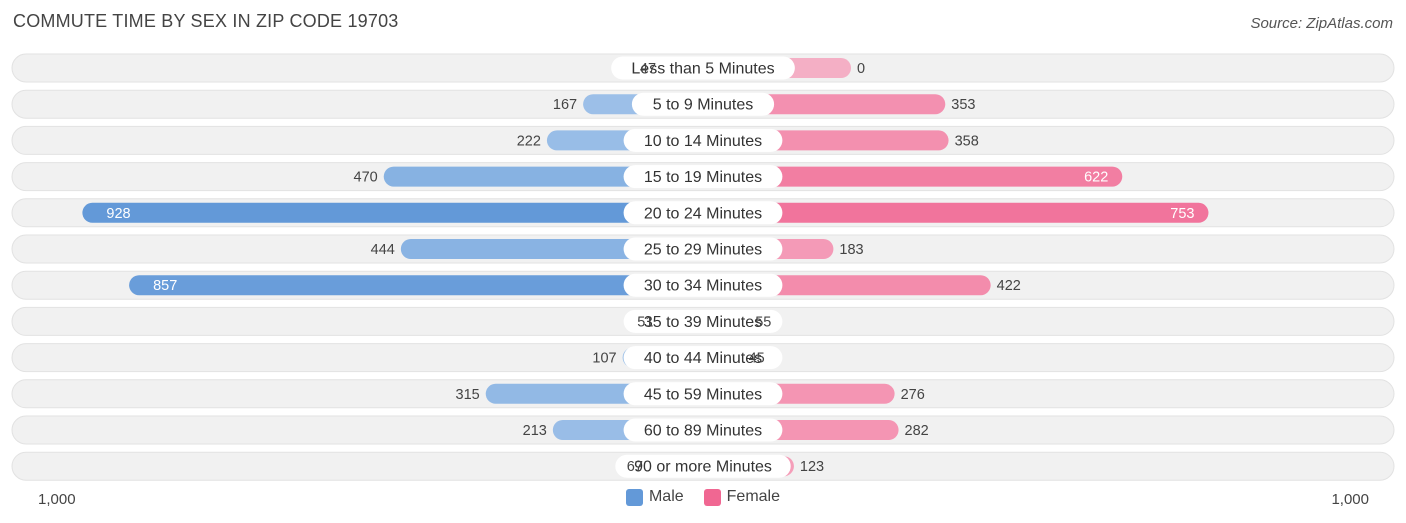 This screenshot has height=523, width=1406. I want to click on value-label-male: 315, so click(468, 395).